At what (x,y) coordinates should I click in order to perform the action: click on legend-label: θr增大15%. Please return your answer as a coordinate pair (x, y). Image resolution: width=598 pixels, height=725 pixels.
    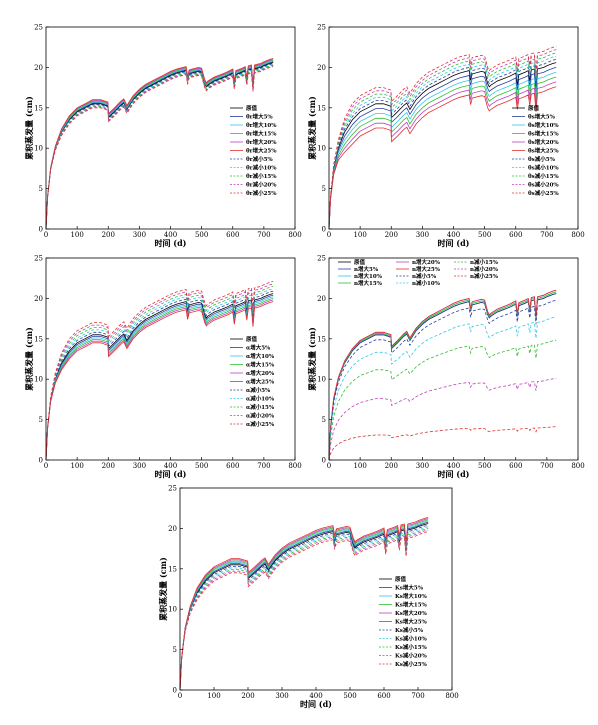
    Looking at the image, I should click on (261, 134).